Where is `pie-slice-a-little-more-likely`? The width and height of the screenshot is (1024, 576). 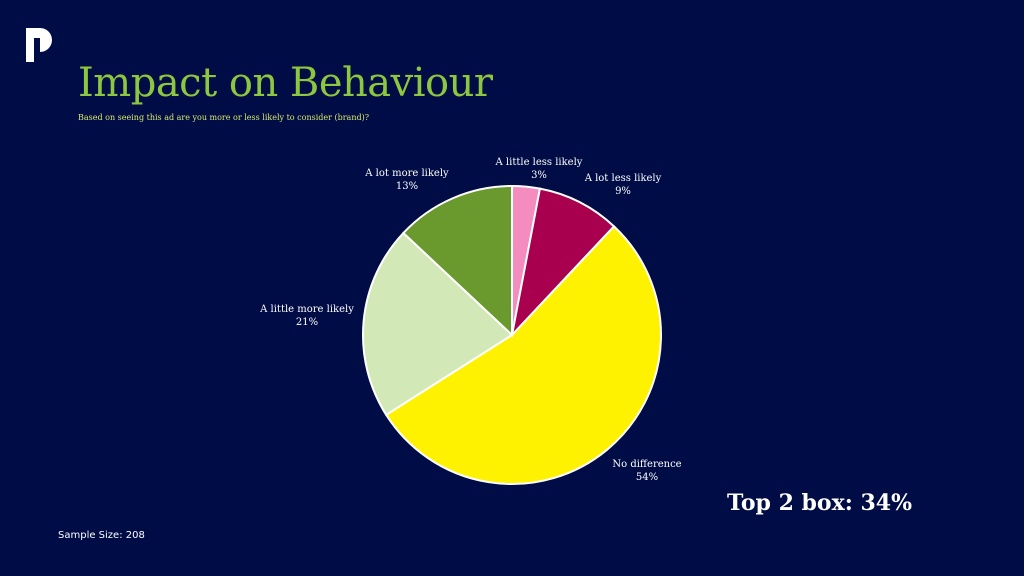 pie-slice-a-little-more-likely is located at coordinates (438, 324).